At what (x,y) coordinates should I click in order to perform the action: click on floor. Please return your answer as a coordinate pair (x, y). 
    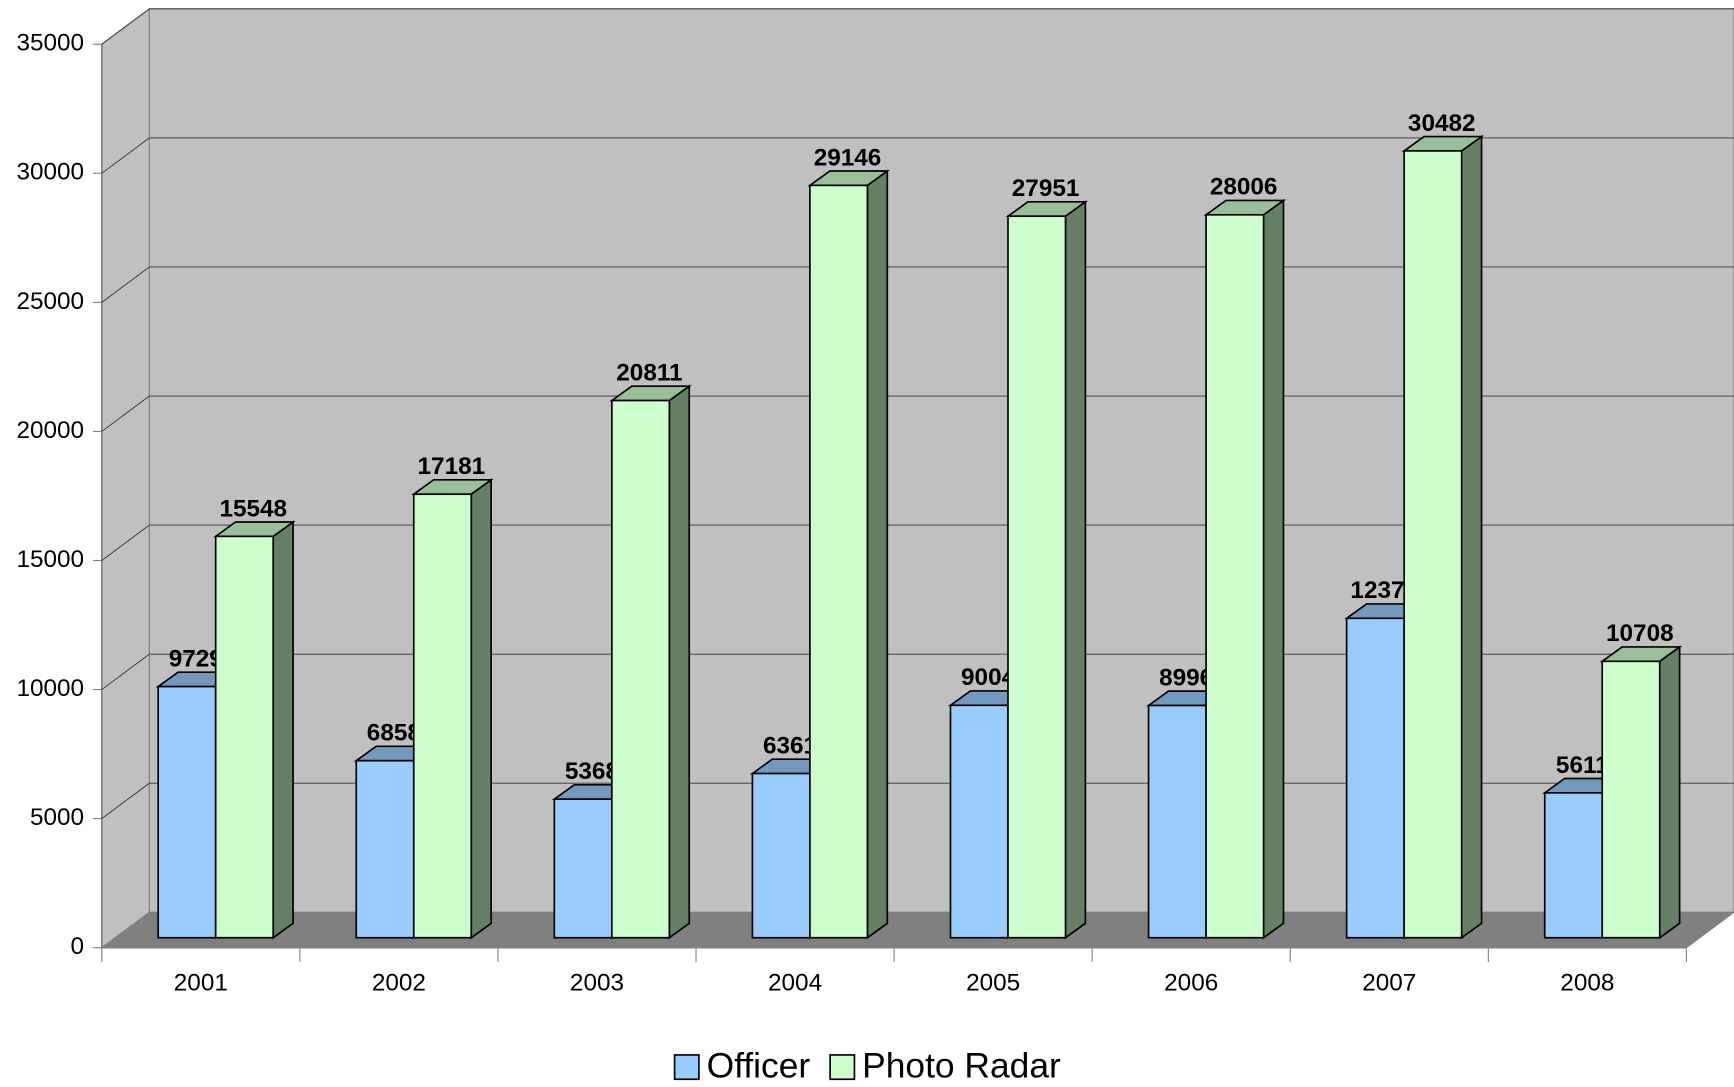
    Looking at the image, I should click on (917, 930).